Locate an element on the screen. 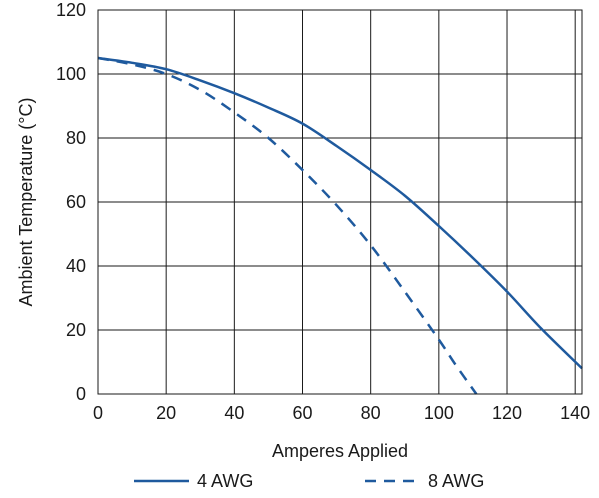 The height and width of the screenshot is (498, 599). y-tick-label: 20 is located at coordinates (76, 330).